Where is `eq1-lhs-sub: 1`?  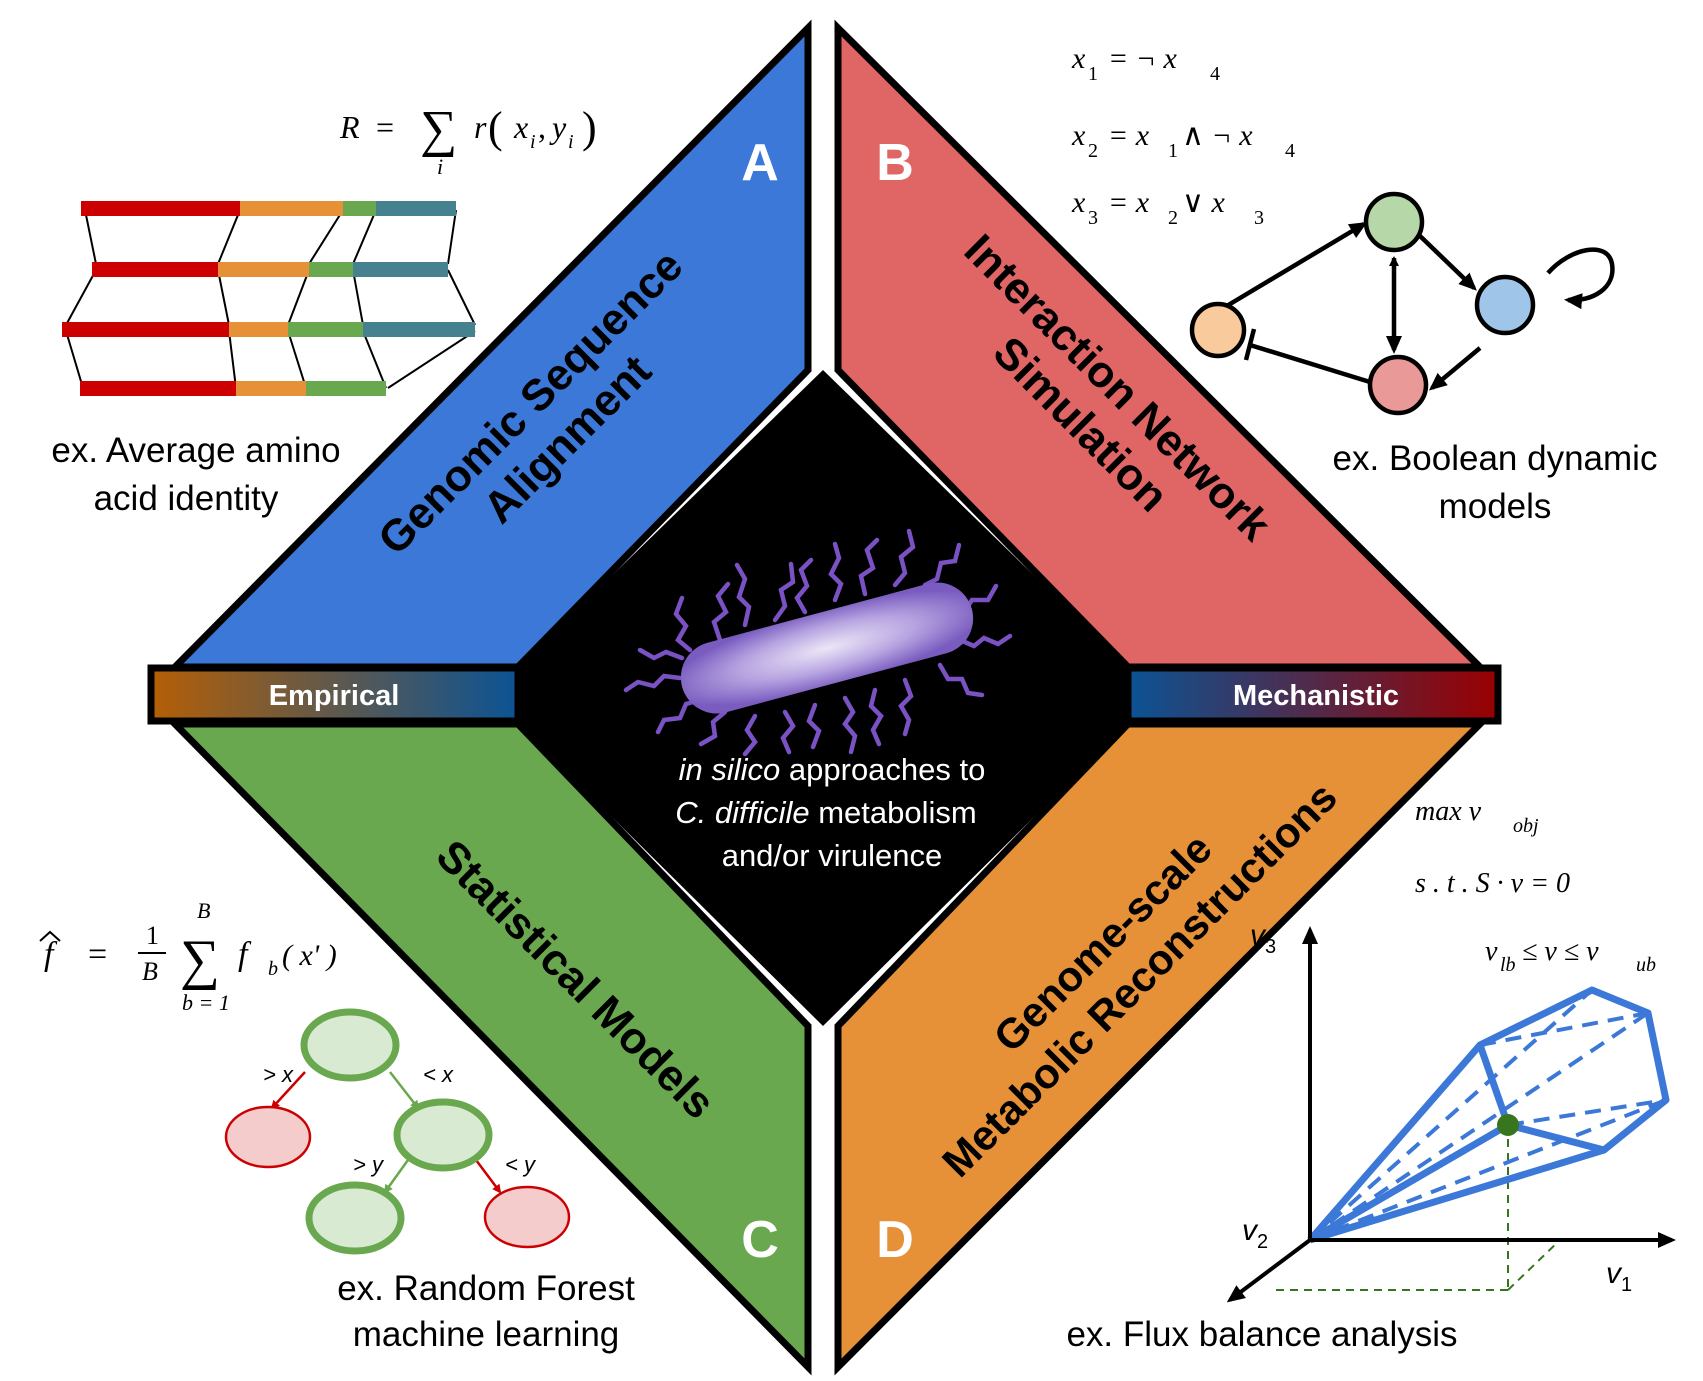
eq1-lhs-sub: 1 is located at coordinates (1093, 74).